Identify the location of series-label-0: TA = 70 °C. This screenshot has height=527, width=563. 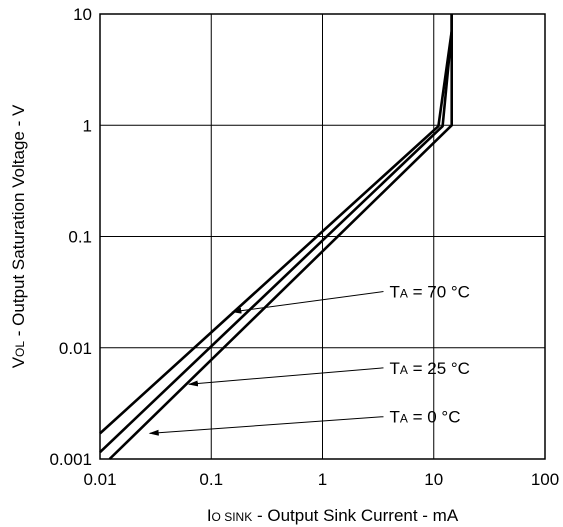
(429, 292).